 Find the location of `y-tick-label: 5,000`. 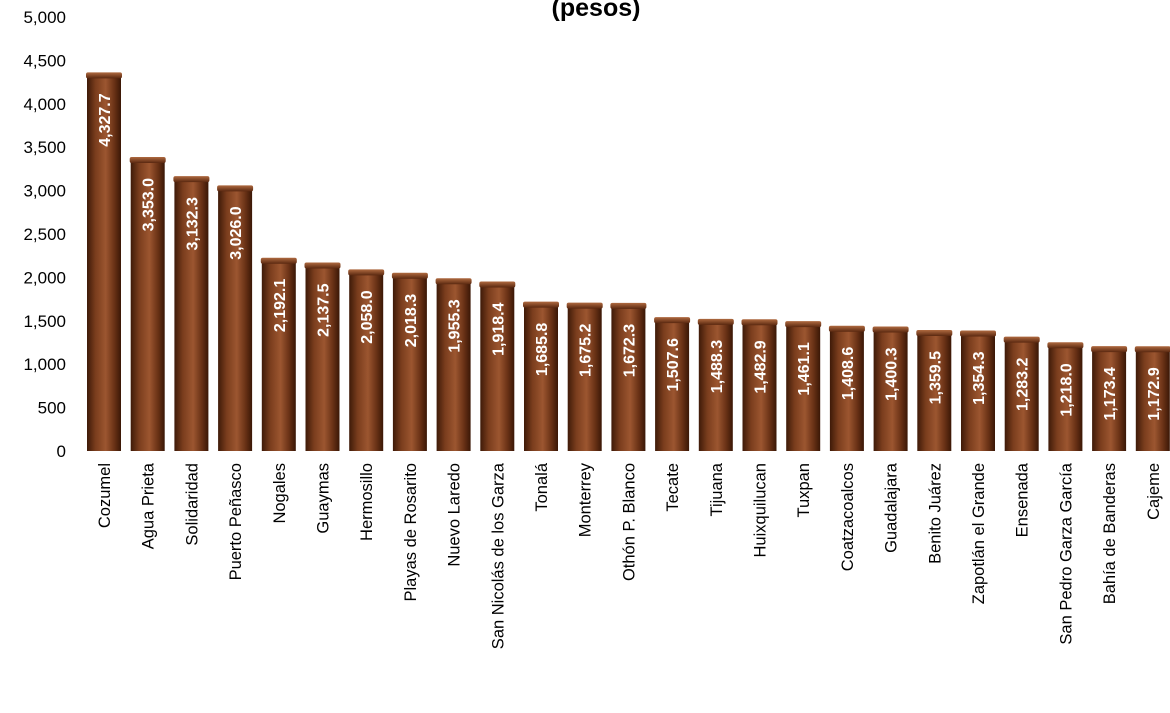

y-tick-label: 5,000 is located at coordinates (44, 17).